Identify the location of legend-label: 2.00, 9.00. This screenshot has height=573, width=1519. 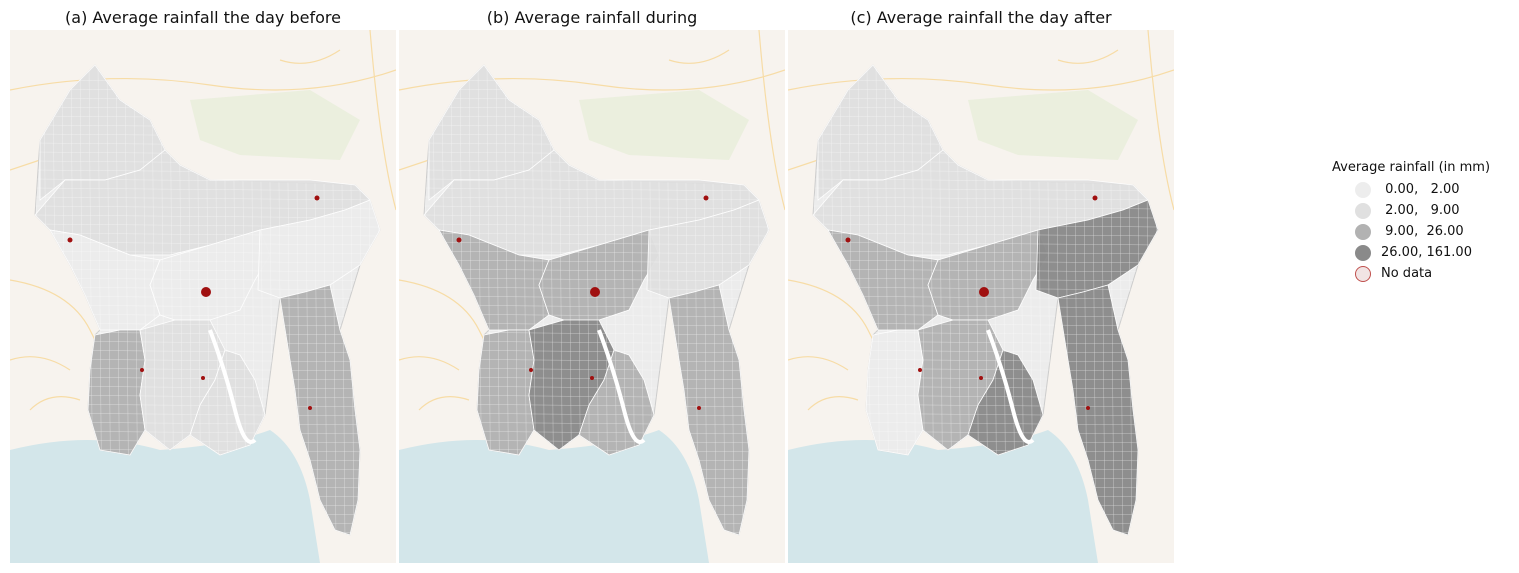
(1420, 210).